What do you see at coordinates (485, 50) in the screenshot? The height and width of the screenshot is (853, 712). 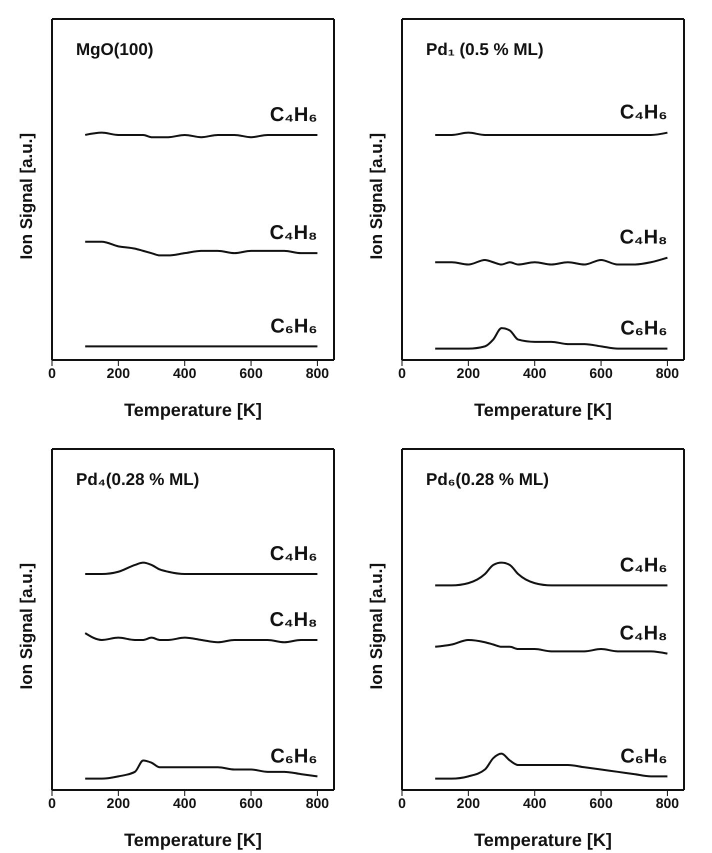 I see `chart-title: Pd₁ (0.5 % ML)` at bounding box center [485, 50].